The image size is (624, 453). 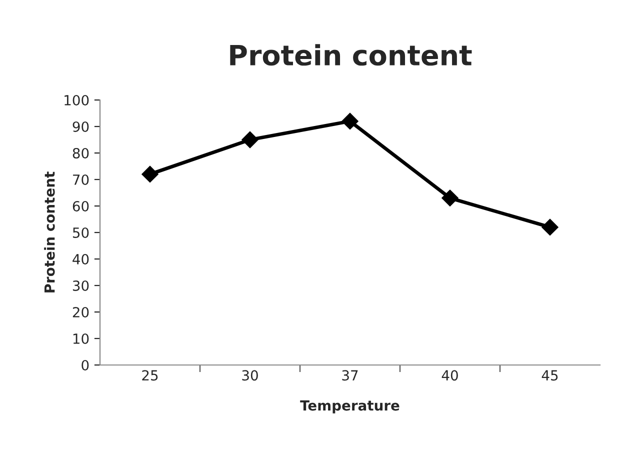 What do you see at coordinates (76, 100) in the screenshot?
I see `y-tick-label: 100` at bounding box center [76, 100].